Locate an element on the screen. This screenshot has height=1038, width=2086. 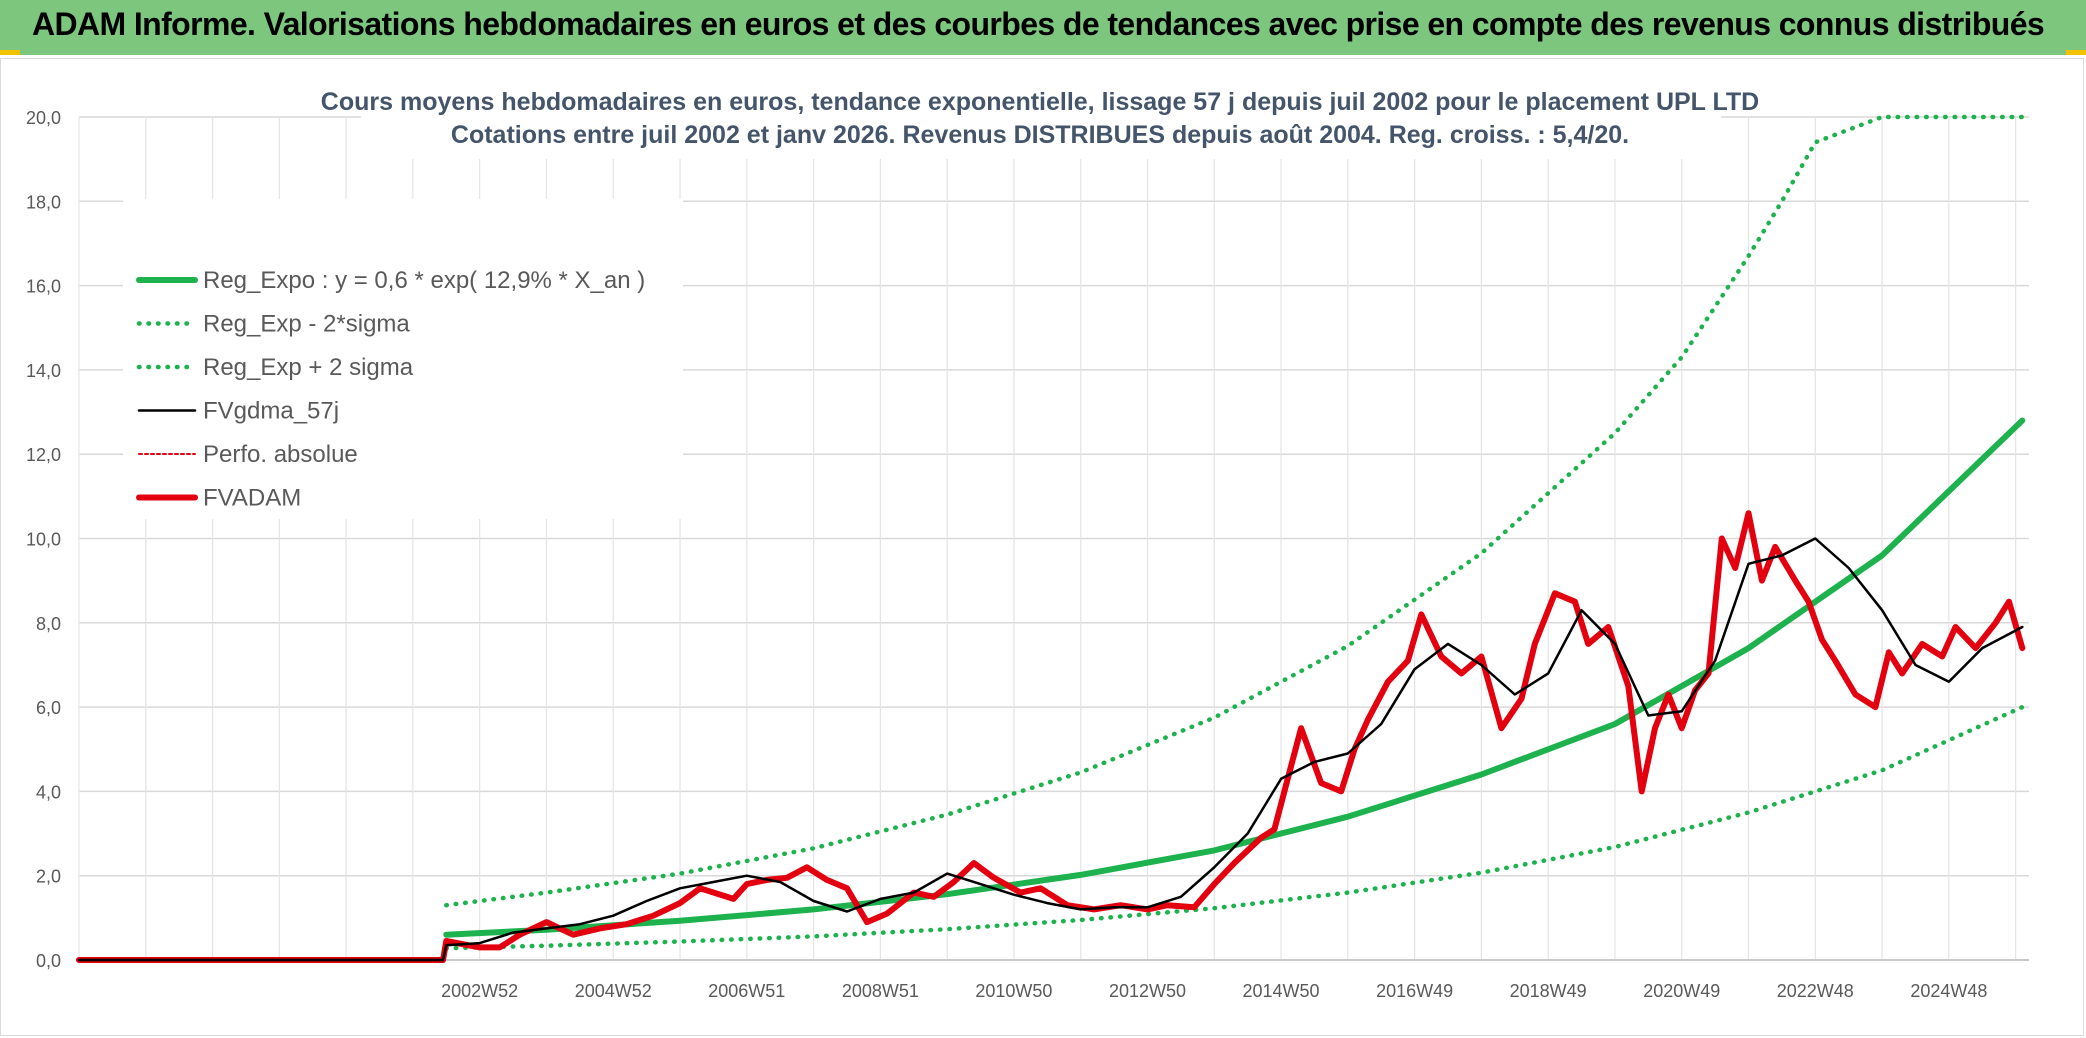
y-tick-label: 16,0 is located at coordinates (43, 287).